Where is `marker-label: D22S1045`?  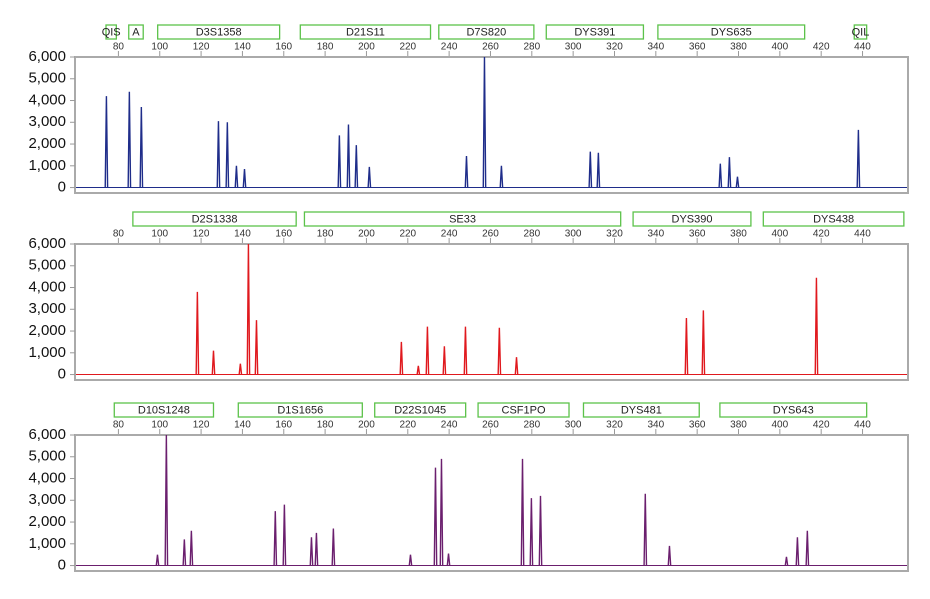
marker-label: D22S1045 is located at coordinates (420, 410).